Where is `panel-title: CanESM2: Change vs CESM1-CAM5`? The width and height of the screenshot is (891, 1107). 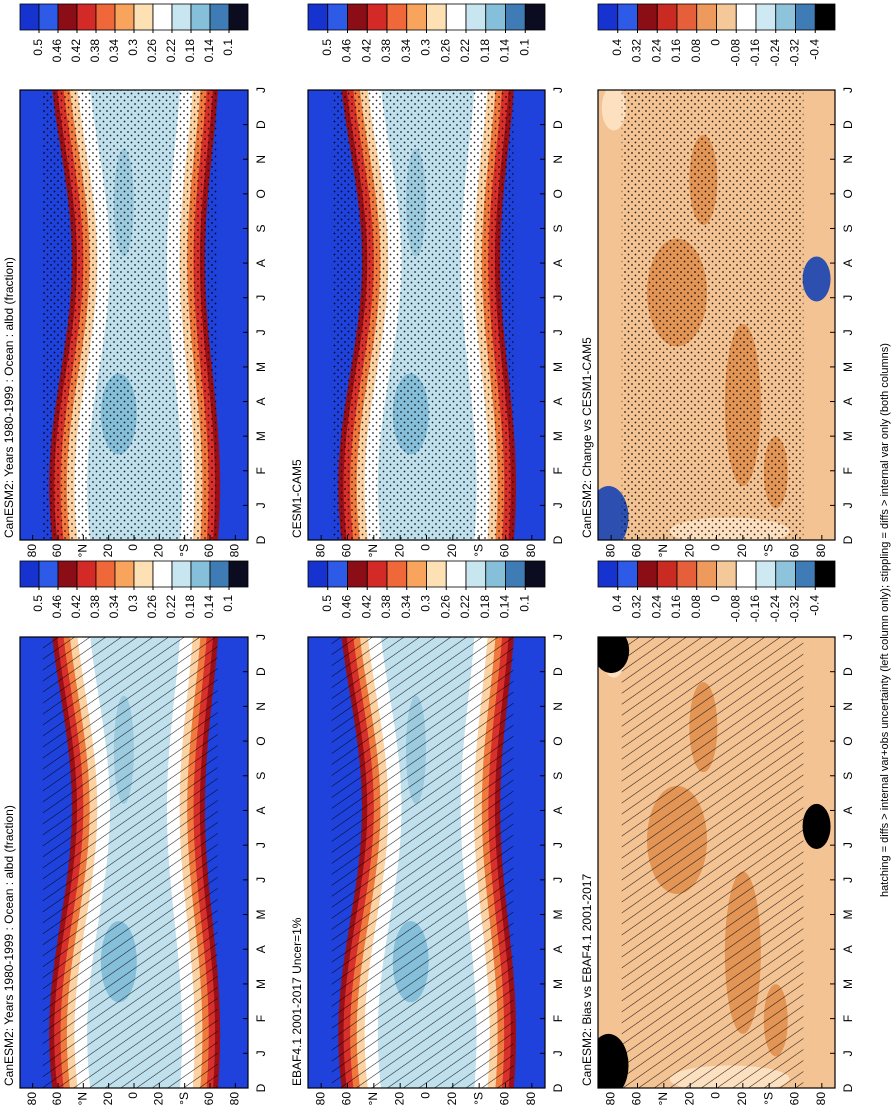 panel-title: CanESM2: Change vs CESM1-CAM5 is located at coordinates (587, 437).